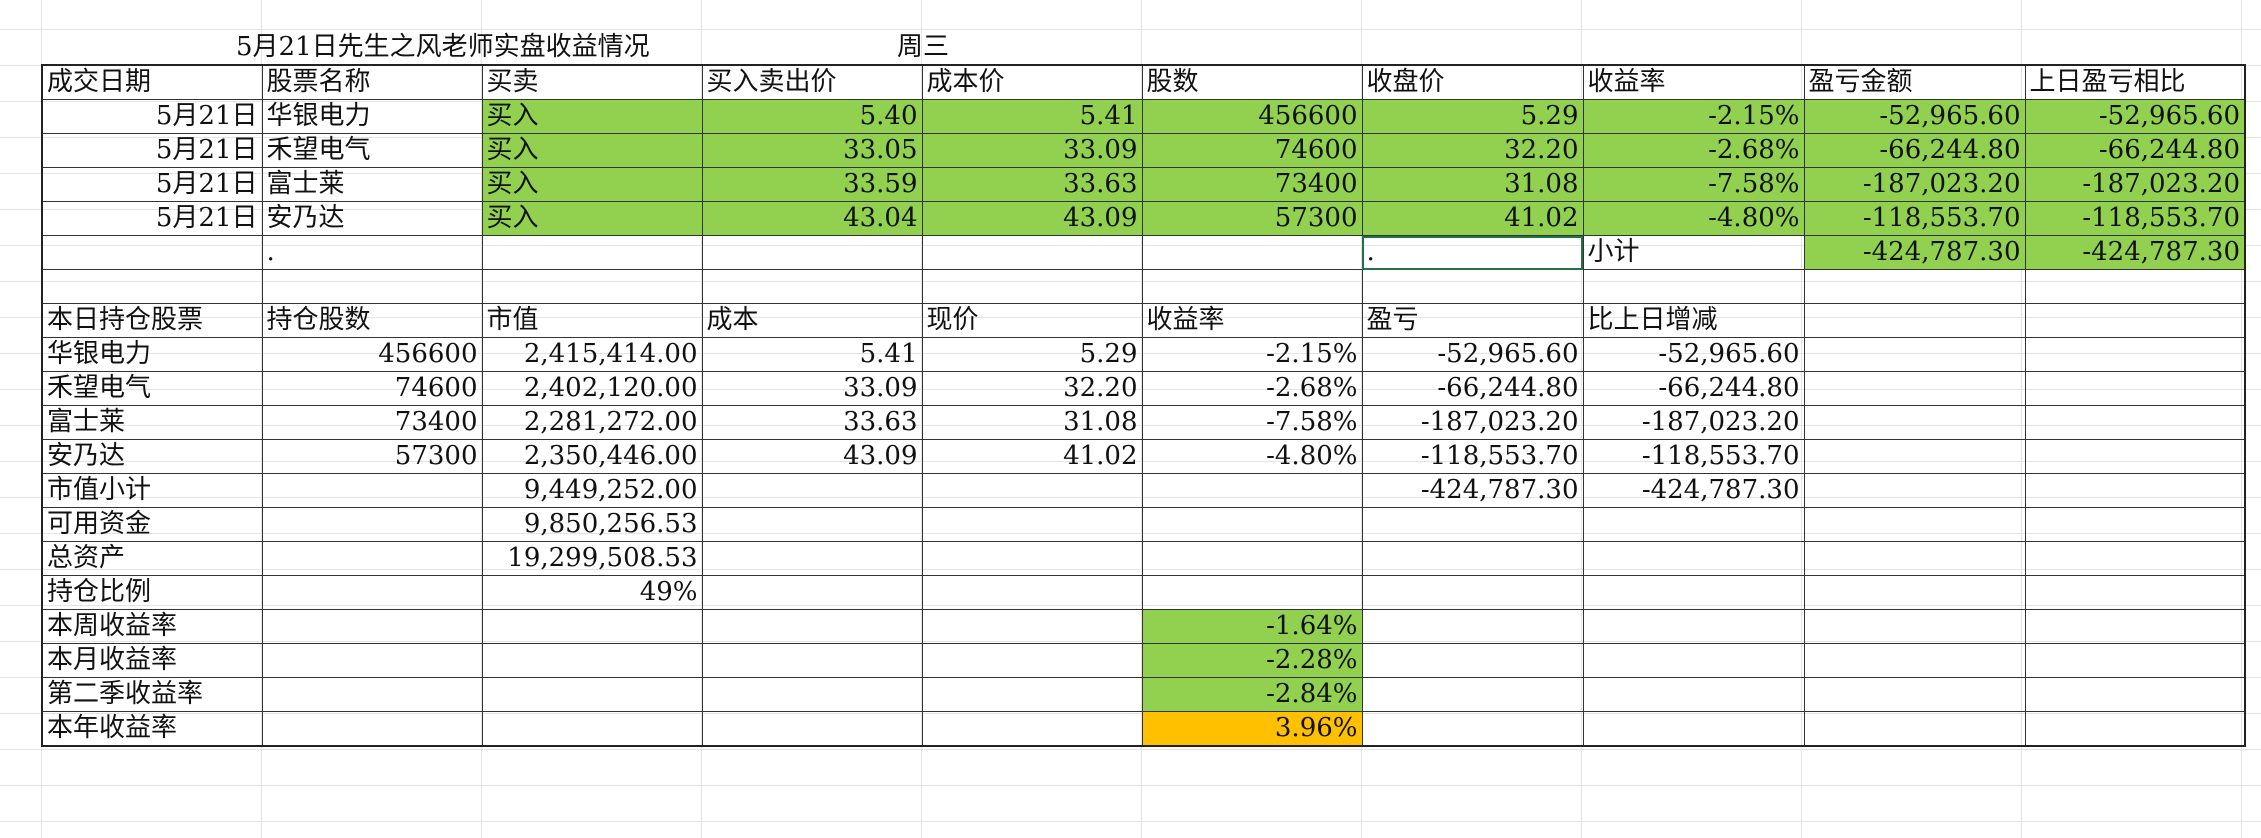 This screenshot has width=2261, height=838. I want to click on market-value-subtotal: 9,449,252.00, so click(592, 490).